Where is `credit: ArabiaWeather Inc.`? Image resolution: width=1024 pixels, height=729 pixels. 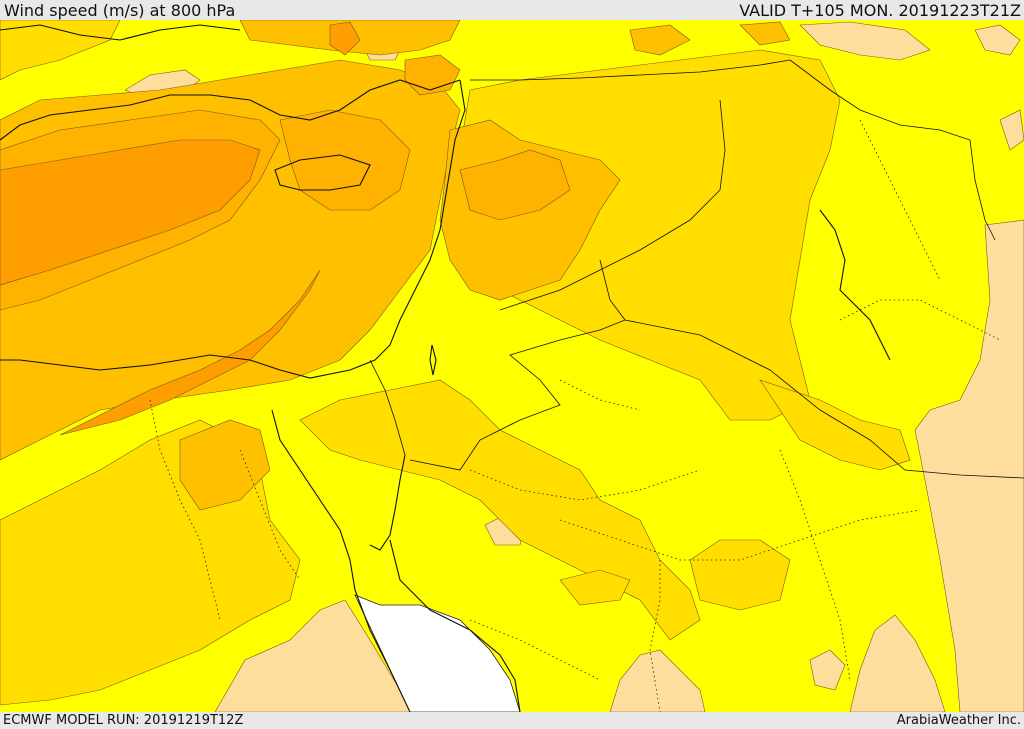
credit: ArabiaWeather Inc. is located at coordinates (958, 720).